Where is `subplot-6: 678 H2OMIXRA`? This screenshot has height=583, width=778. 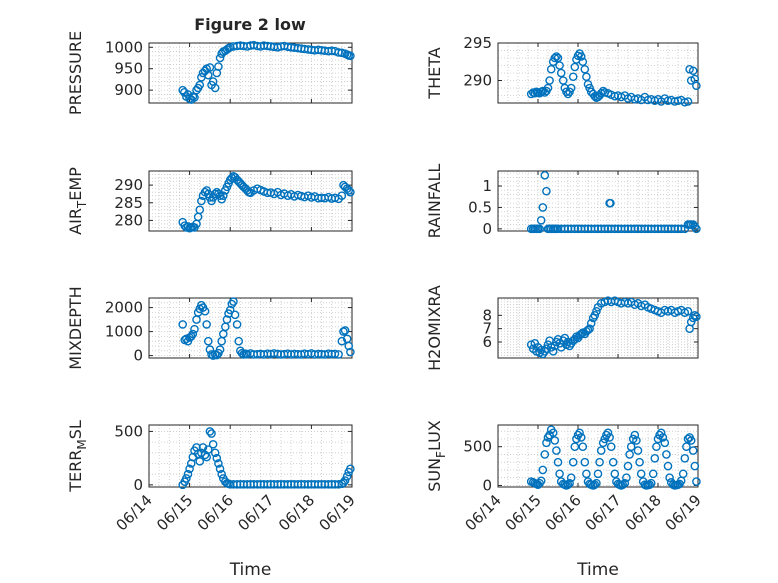 subplot-6: 678 H2OMIXRA is located at coordinates (563, 328).